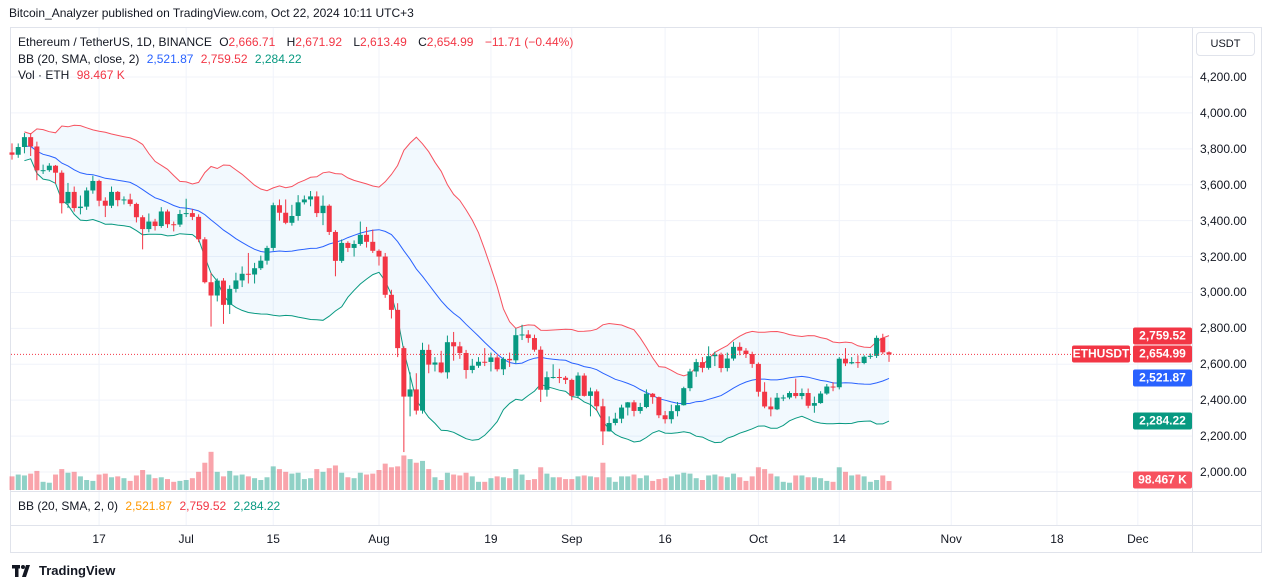  Describe the element at coordinates (115, 42) in the screenshot. I see `symbol-name: Ethereum / TetherUS, 1D, BINANCE` at that location.